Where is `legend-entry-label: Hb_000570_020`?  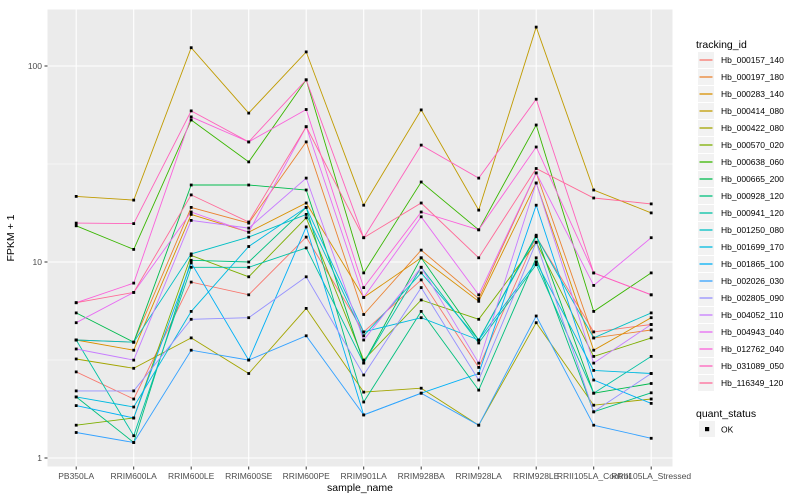
legend-entry-label: Hb_000570_020 is located at coordinates (752, 145).